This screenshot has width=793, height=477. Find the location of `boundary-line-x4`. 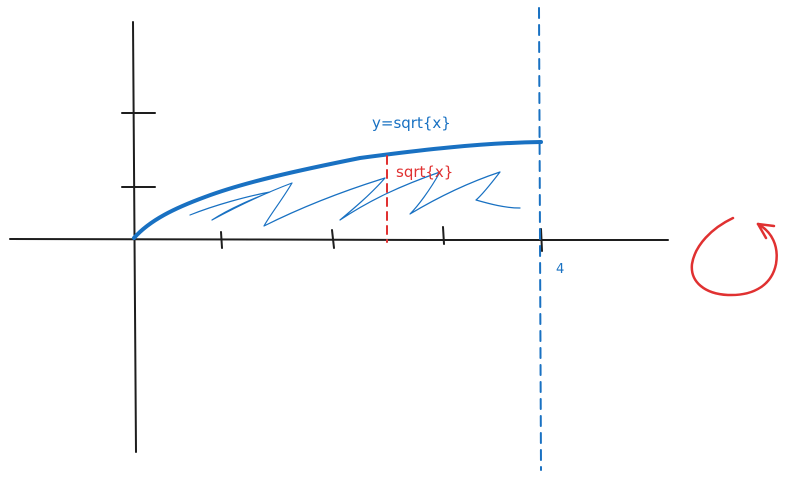

boundary-line-x4 is located at coordinates (540, 239).